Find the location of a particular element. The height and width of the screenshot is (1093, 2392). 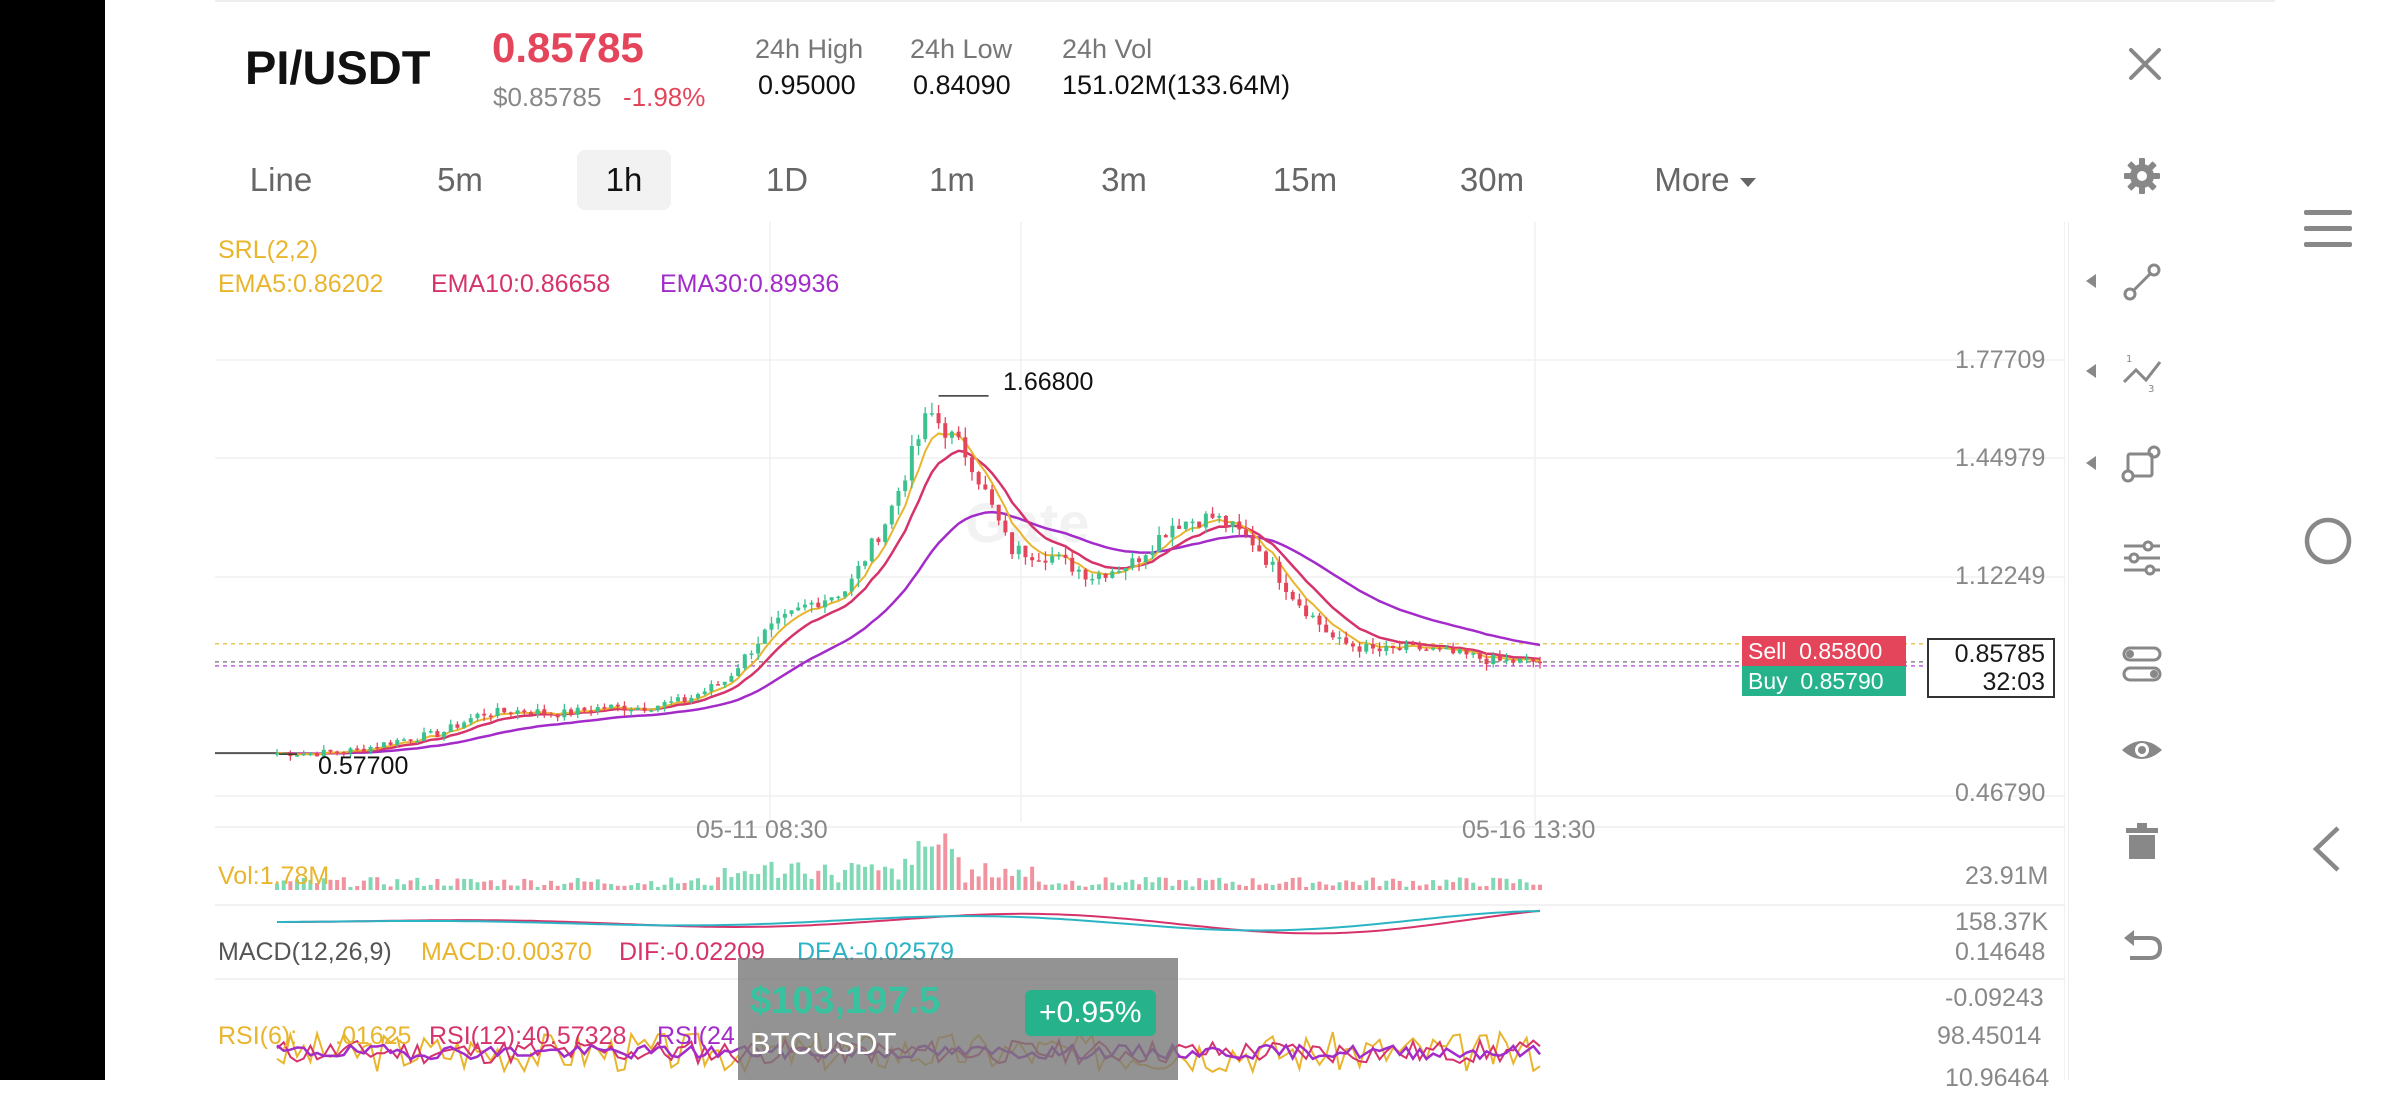

back-icon is located at coordinates (2328, 849).